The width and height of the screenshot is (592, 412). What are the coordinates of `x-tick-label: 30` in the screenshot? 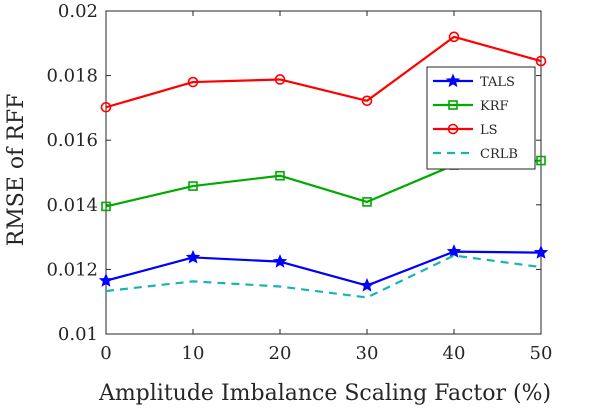 It's located at (367, 353).